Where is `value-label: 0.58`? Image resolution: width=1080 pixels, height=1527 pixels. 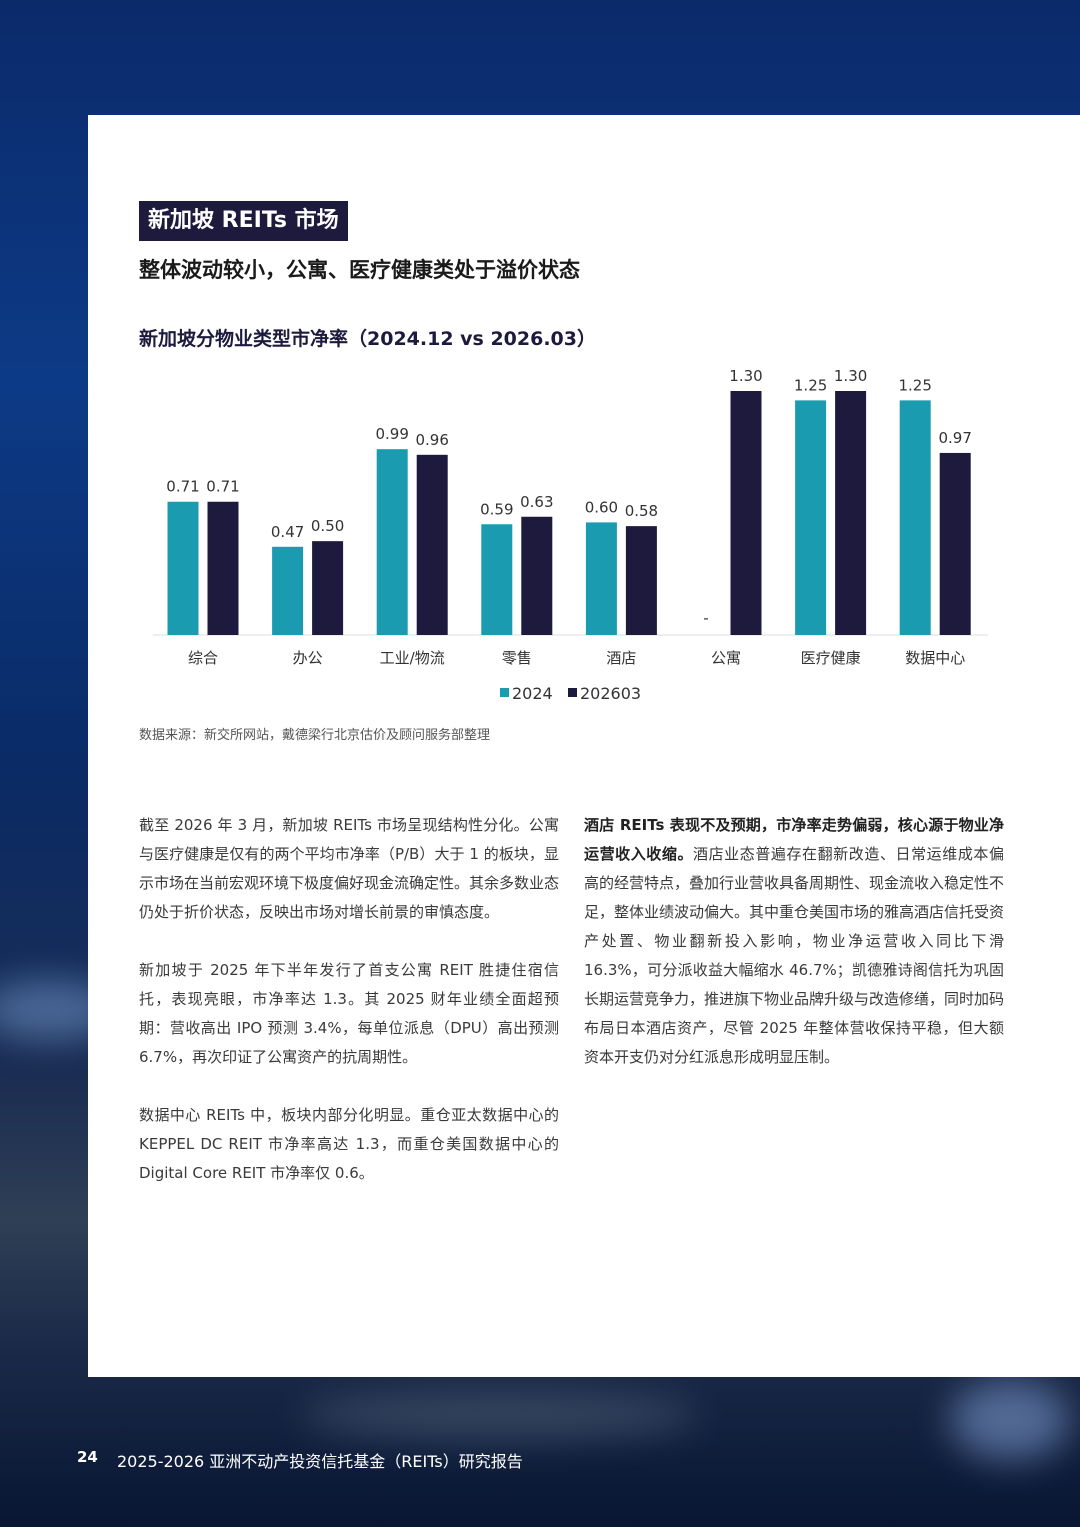
value-label: 0.58 is located at coordinates (641, 511).